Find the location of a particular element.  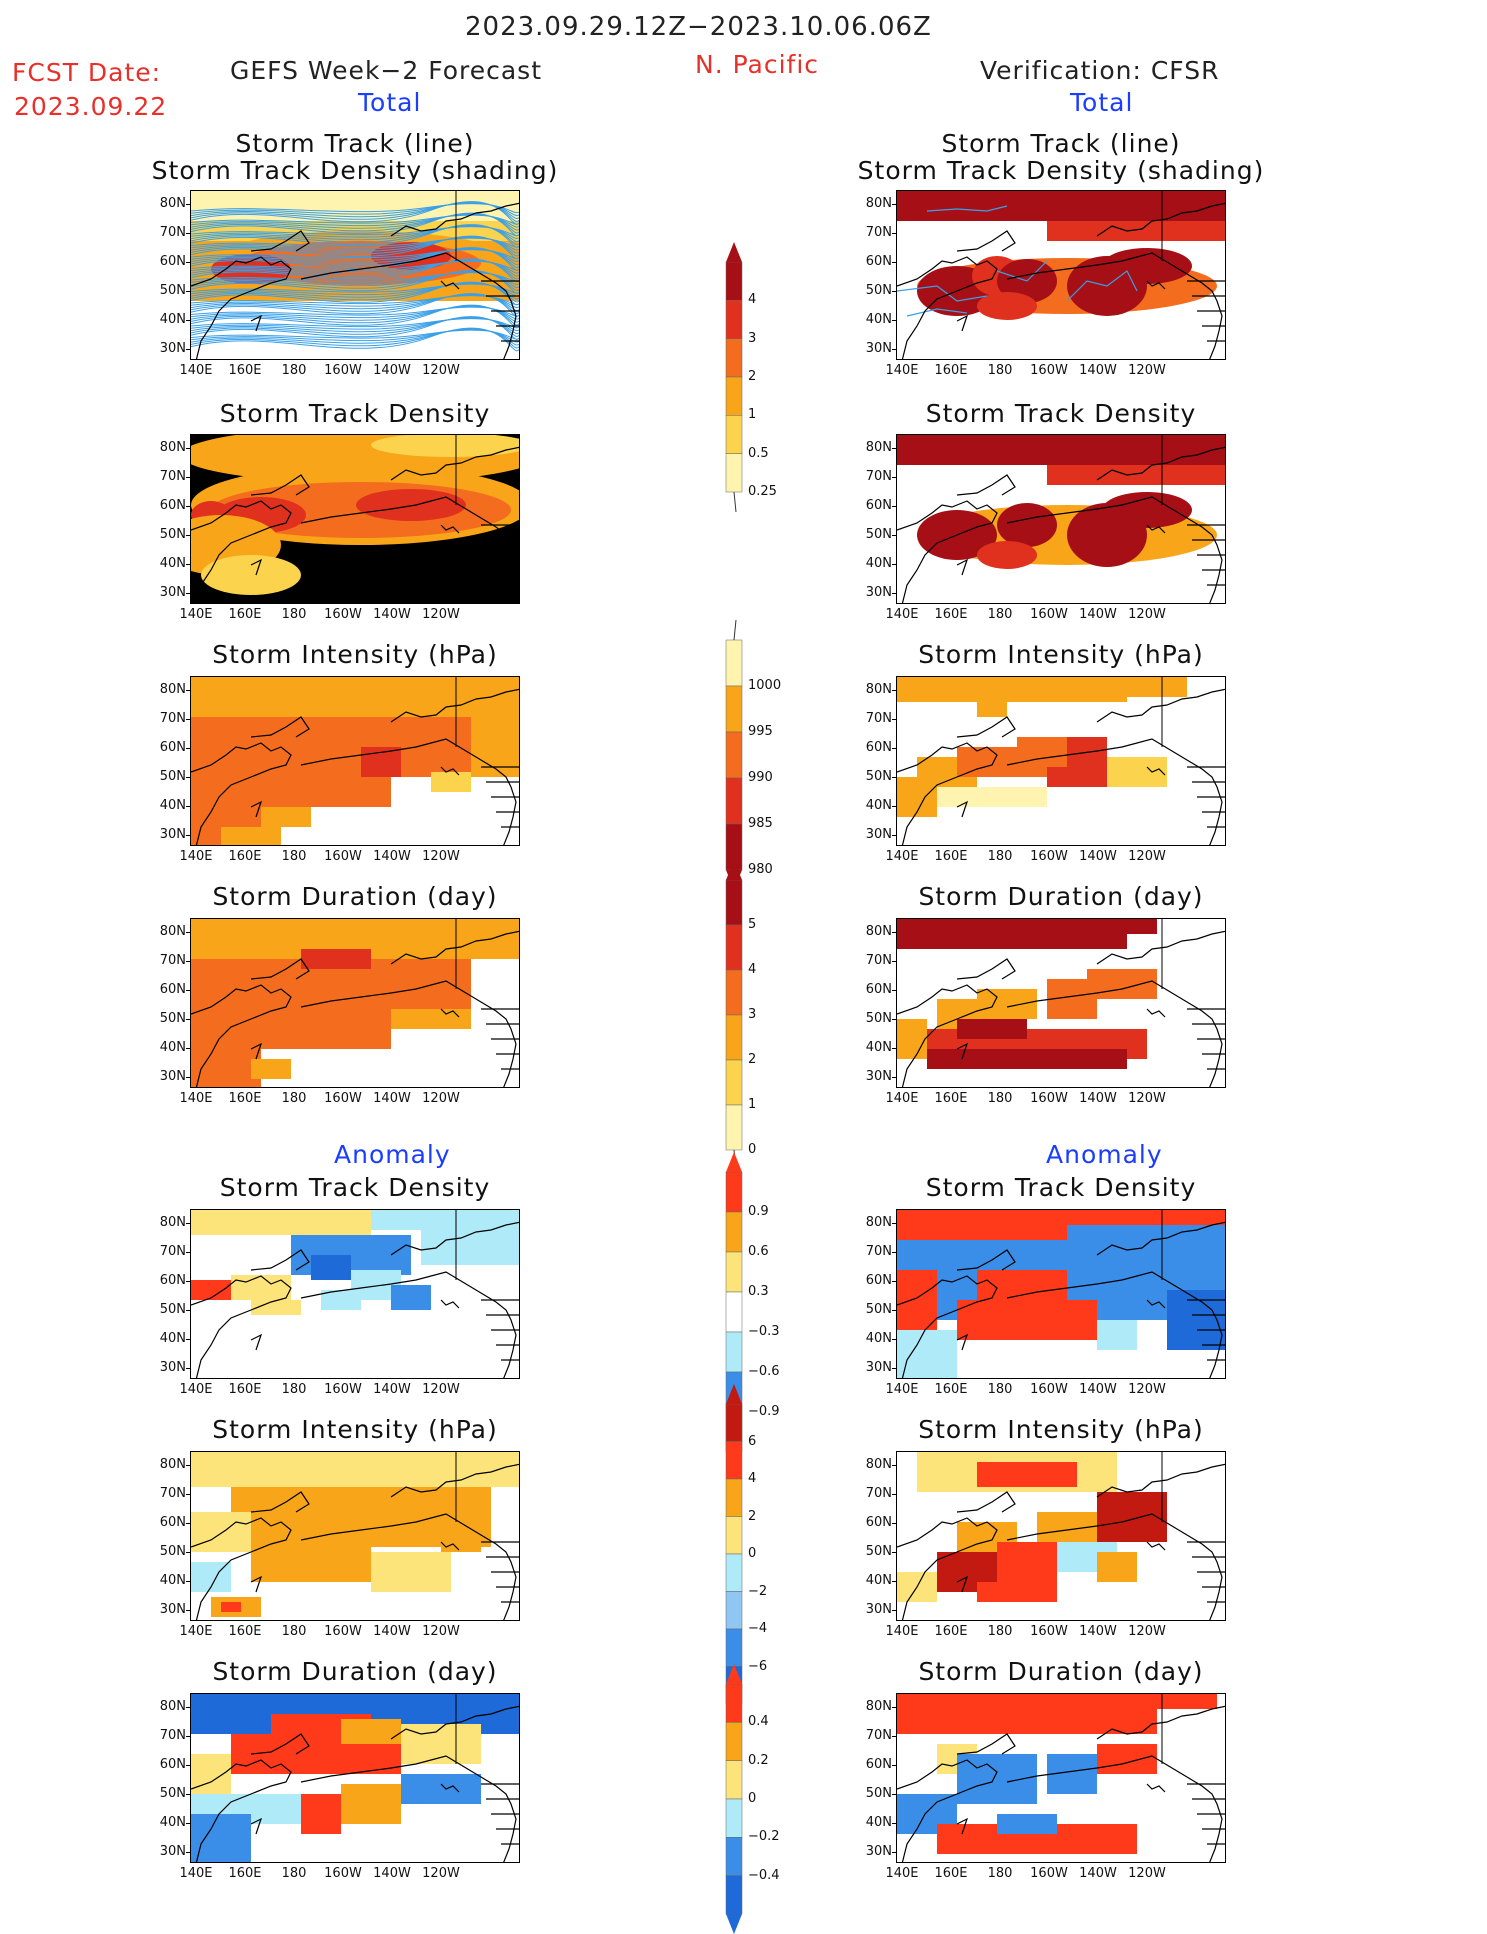

panel-title: Storm Track Density is located at coordinates (1061, 1187).